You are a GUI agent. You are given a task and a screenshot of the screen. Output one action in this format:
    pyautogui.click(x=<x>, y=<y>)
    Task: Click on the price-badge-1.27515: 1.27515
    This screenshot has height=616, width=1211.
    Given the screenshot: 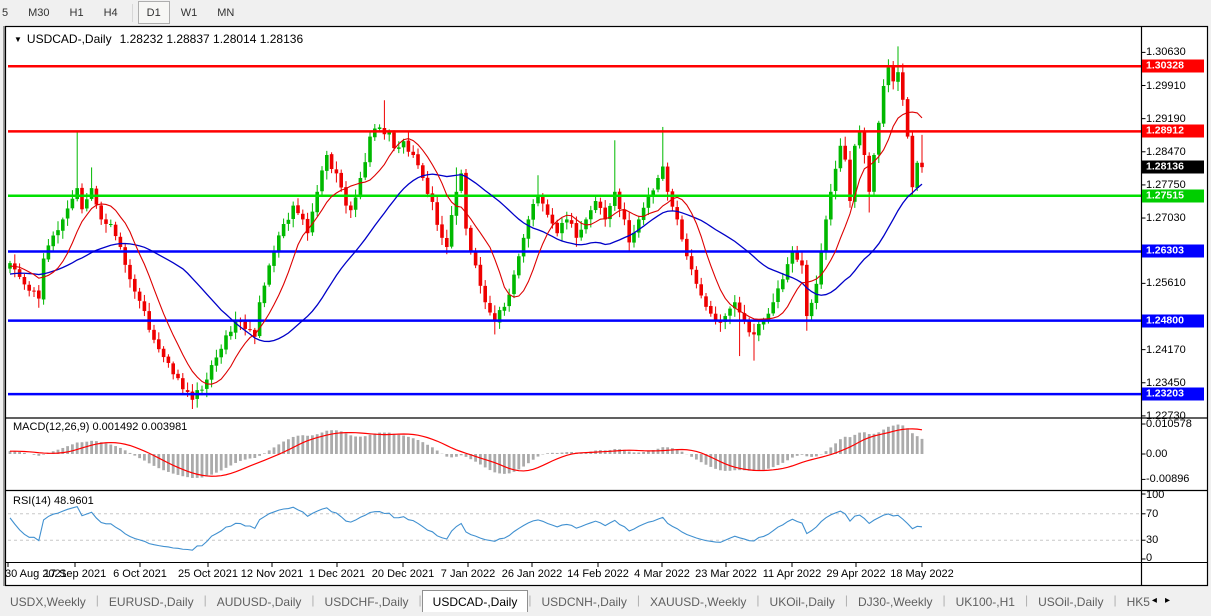 What is the action you would take?
    pyautogui.click(x=1173, y=196)
    